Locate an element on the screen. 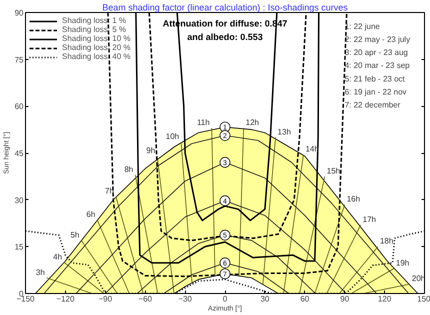 The height and width of the screenshot is (315, 430). annotation: 3: 20 apr - 23 aug is located at coordinates (376, 53).